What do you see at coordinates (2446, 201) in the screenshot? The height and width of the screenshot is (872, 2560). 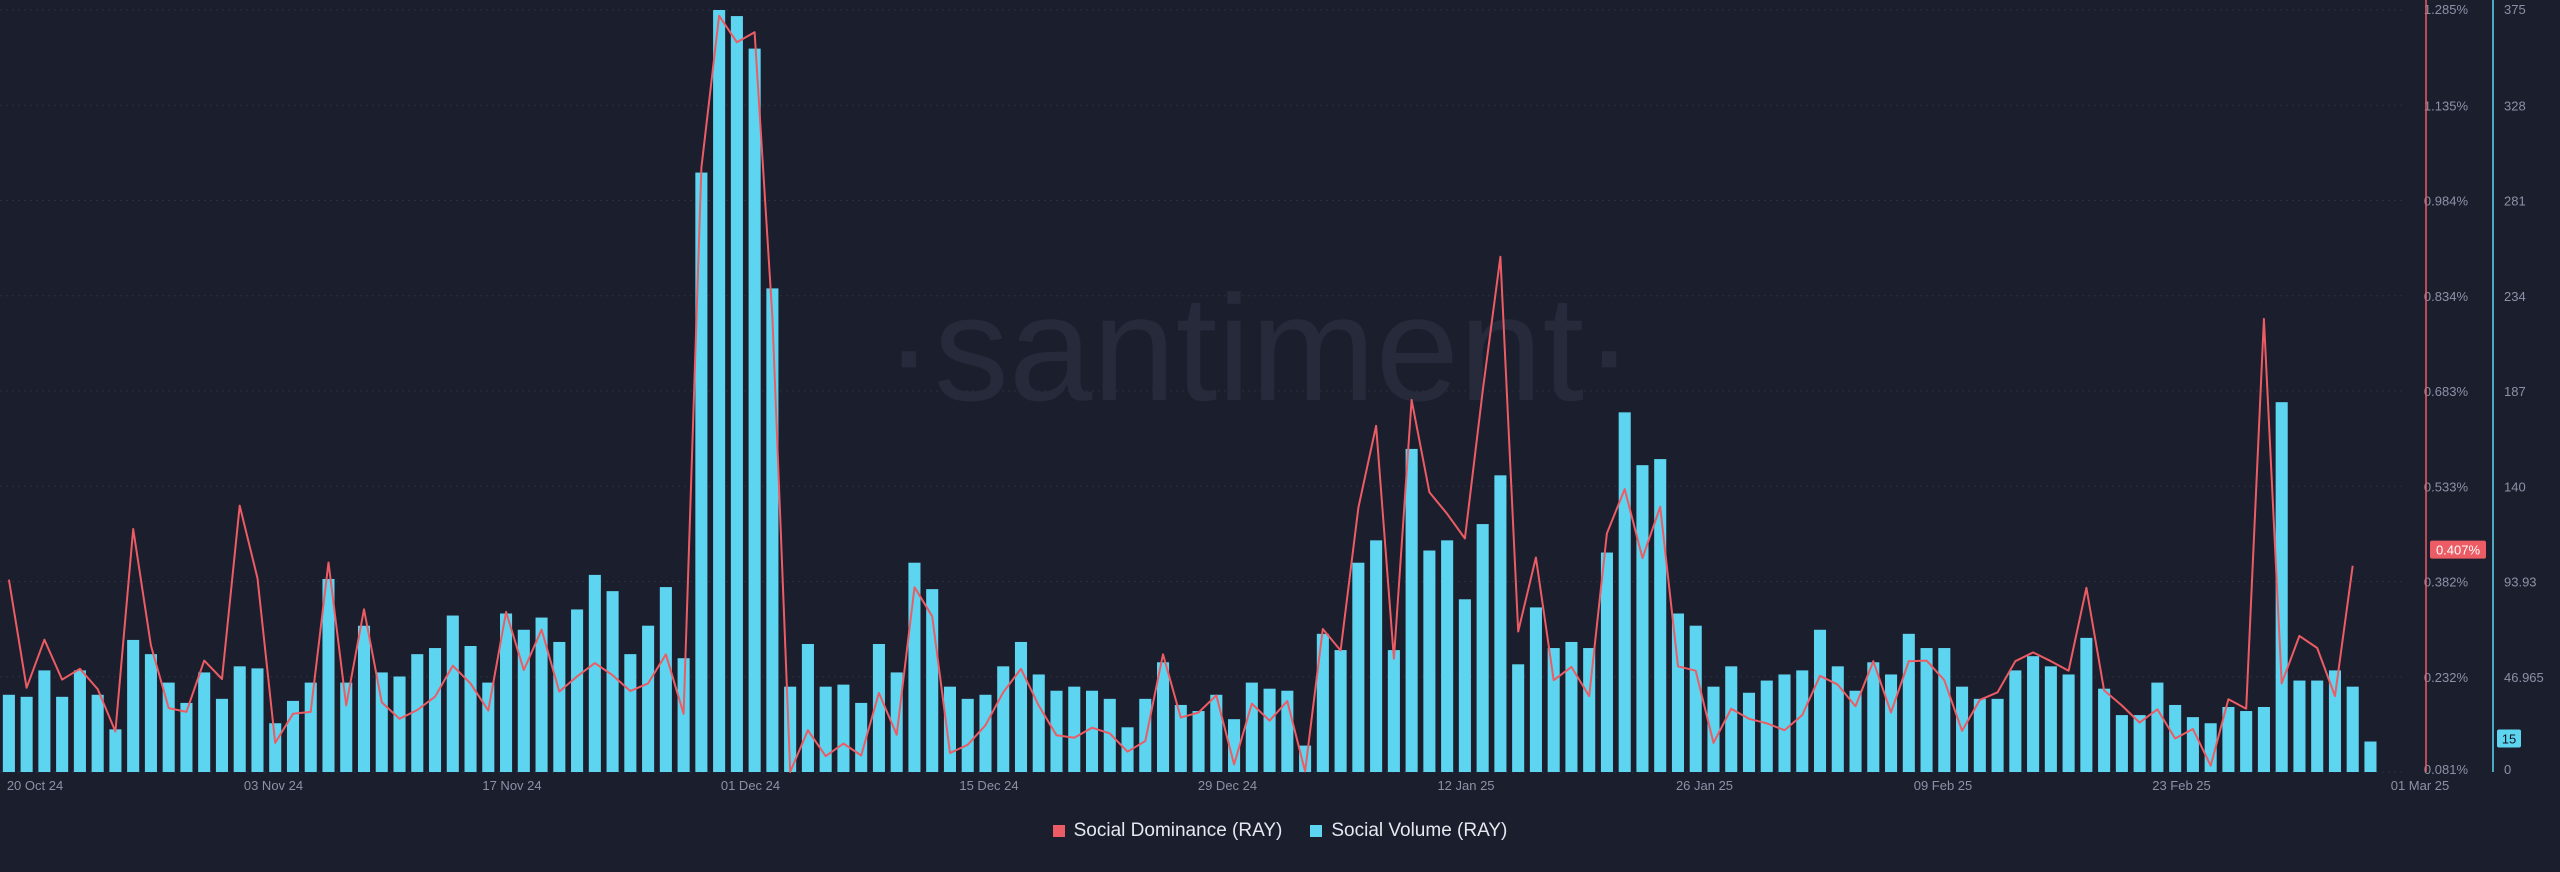 I see `y-left-tick-label: 0.984%` at bounding box center [2446, 201].